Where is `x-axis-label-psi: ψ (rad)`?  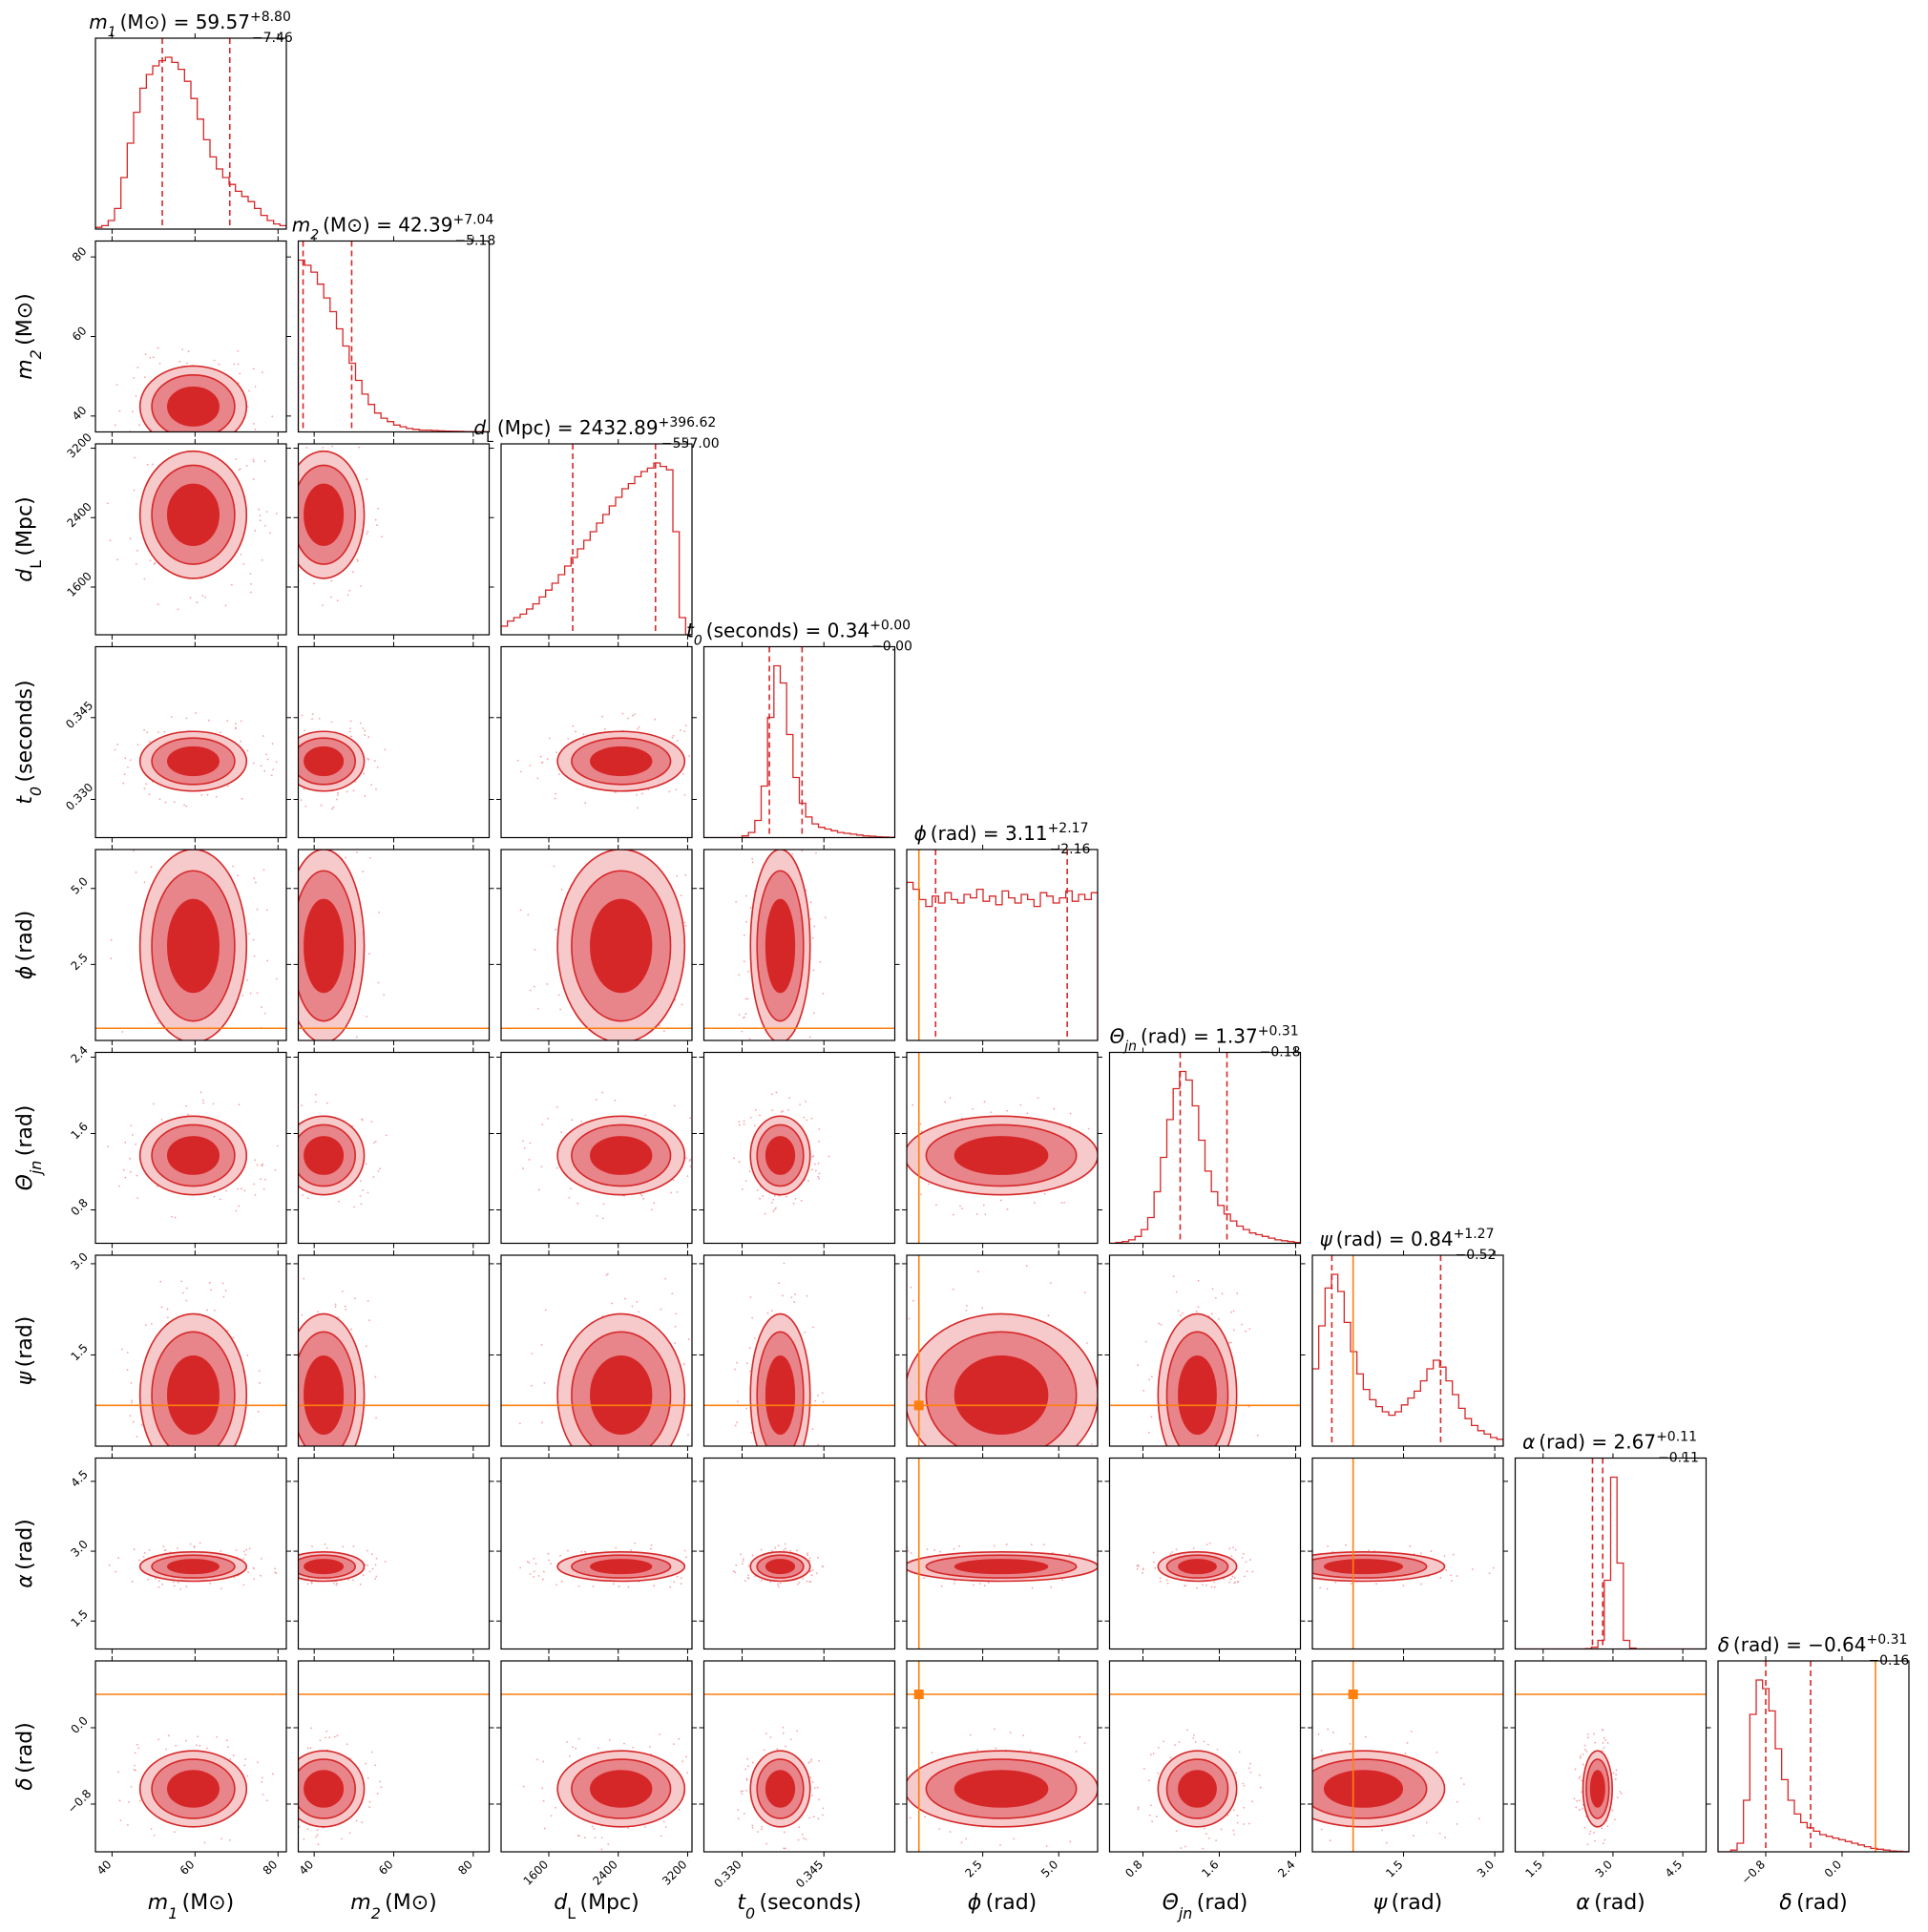
x-axis-label-psi: ψ (rad) is located at coordinates (1408, 1903).